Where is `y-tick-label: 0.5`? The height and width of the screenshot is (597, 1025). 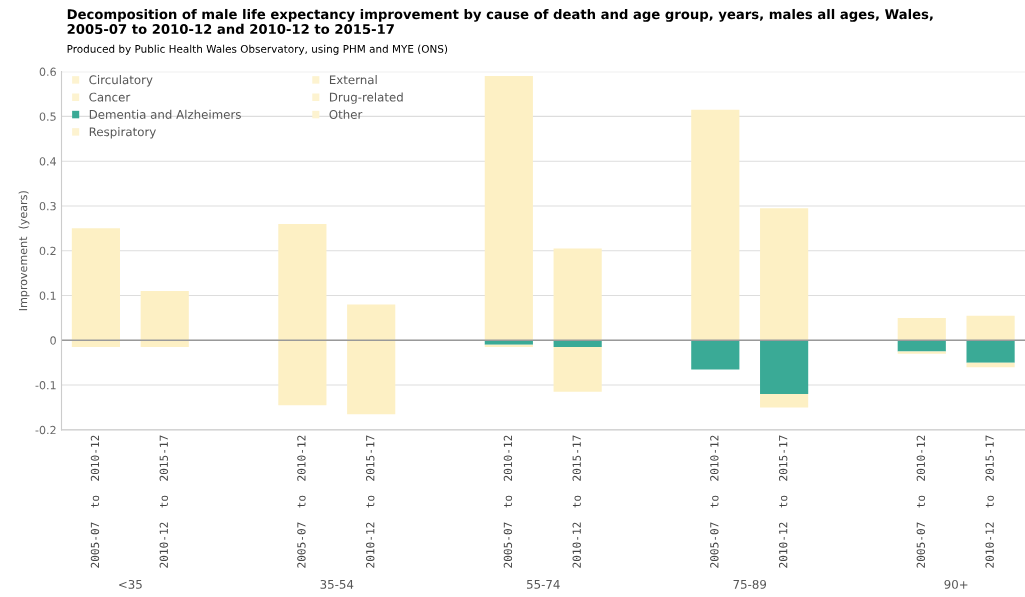
y-tick-label: 0.5 is located at coordinates (47, 116).